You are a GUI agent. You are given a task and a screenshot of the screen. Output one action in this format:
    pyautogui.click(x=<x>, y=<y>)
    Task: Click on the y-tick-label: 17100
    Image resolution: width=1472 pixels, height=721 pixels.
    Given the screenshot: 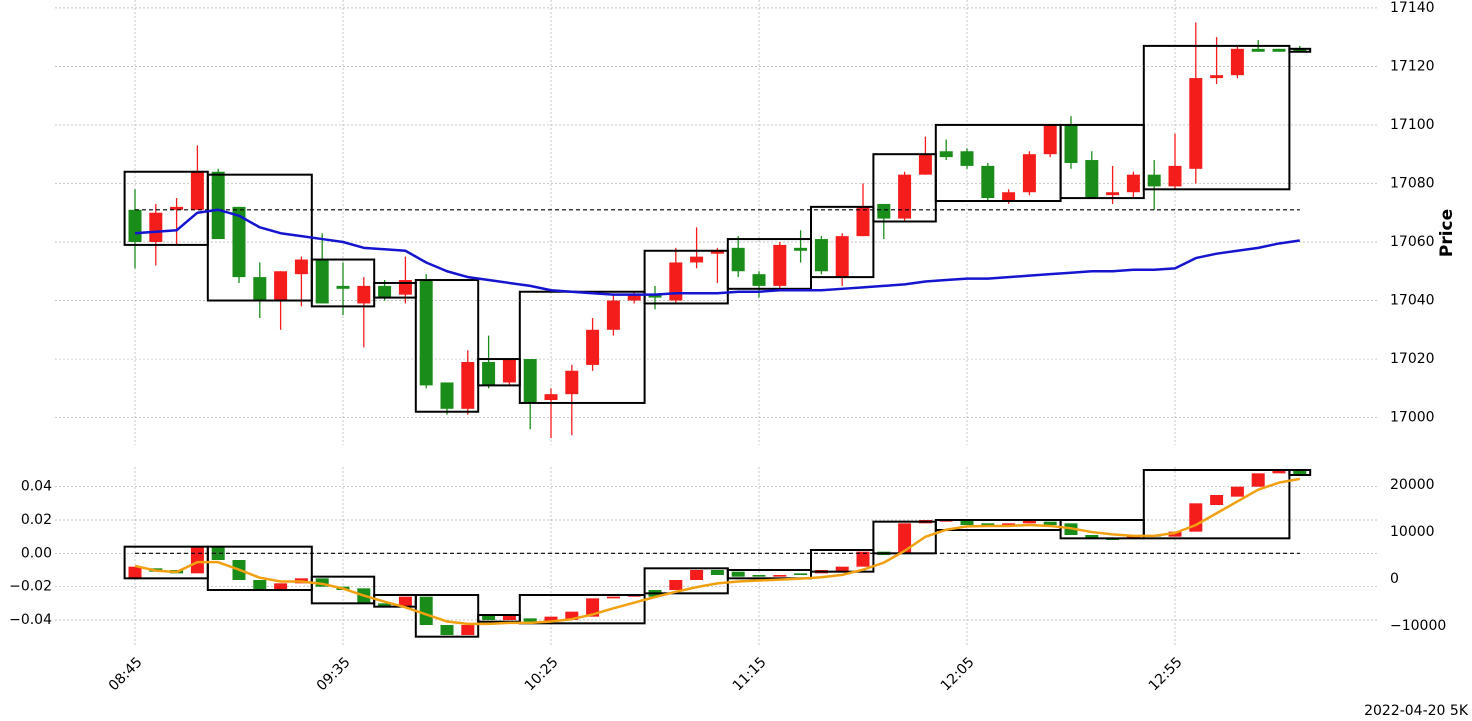 What is the action you would take?
    pyautogui.click(x=1412, y=125)
    